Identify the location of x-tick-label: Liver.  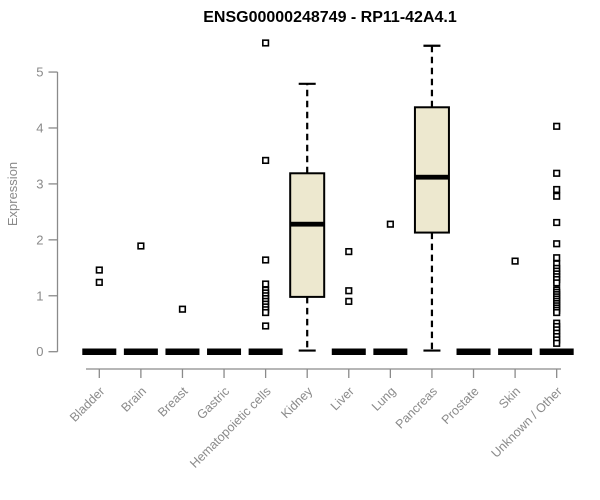
(342, 398).